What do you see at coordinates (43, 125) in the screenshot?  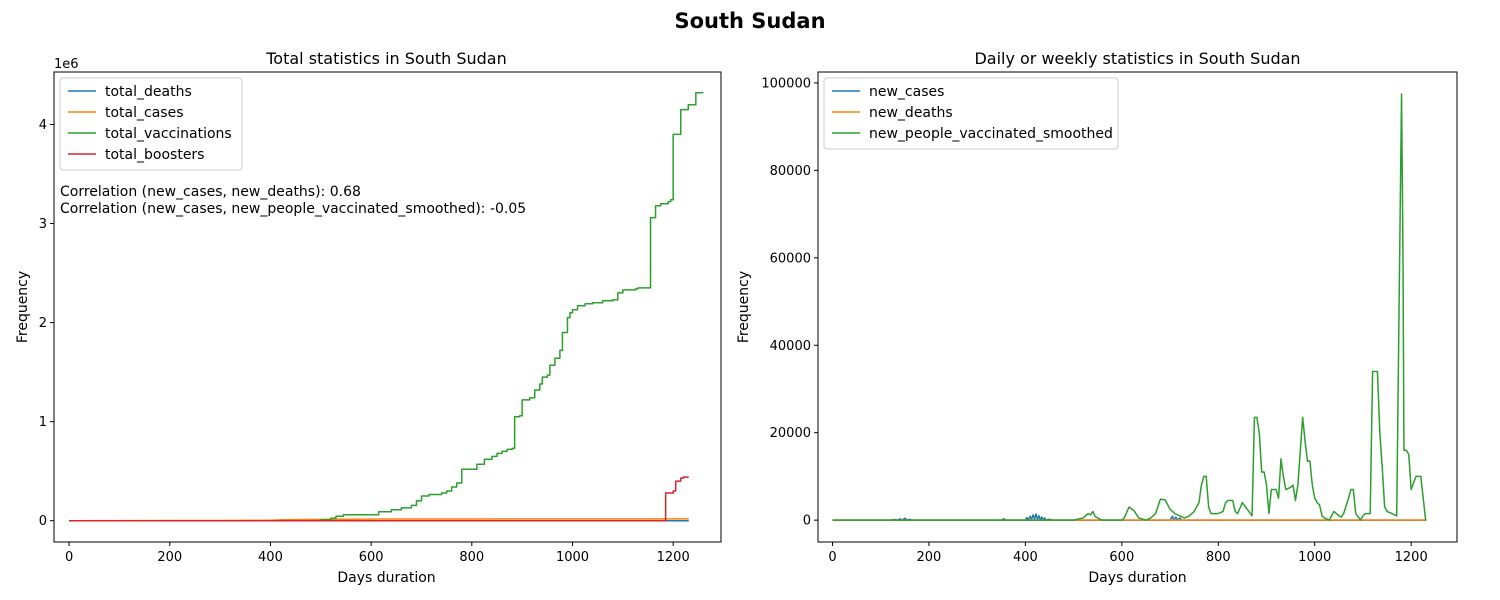 I see `y-tick-label: 4` at bounding box center [43, 125].